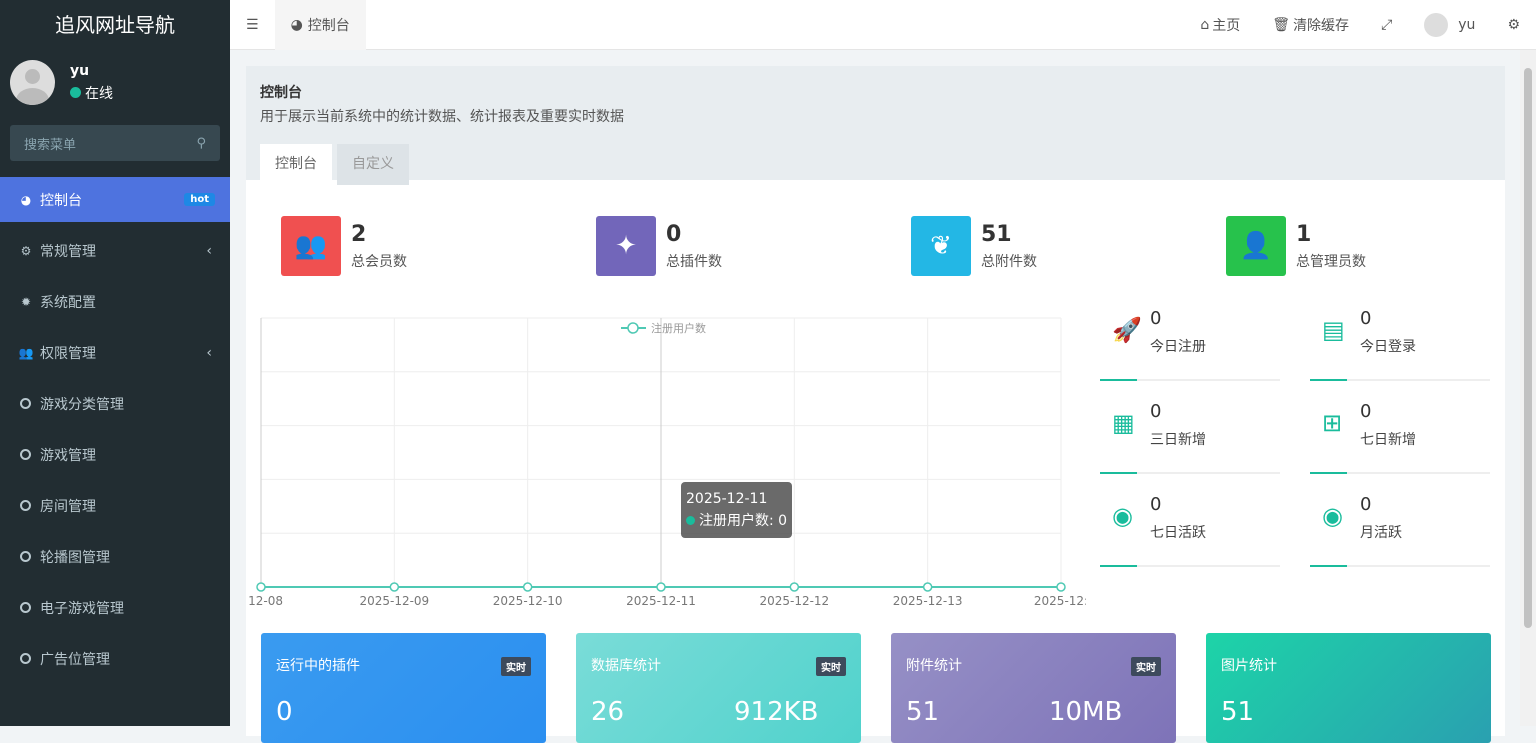 The image size is (1536, 743). I want to click on sidebar-item-label: 轮播图管理, so click(75, 557).